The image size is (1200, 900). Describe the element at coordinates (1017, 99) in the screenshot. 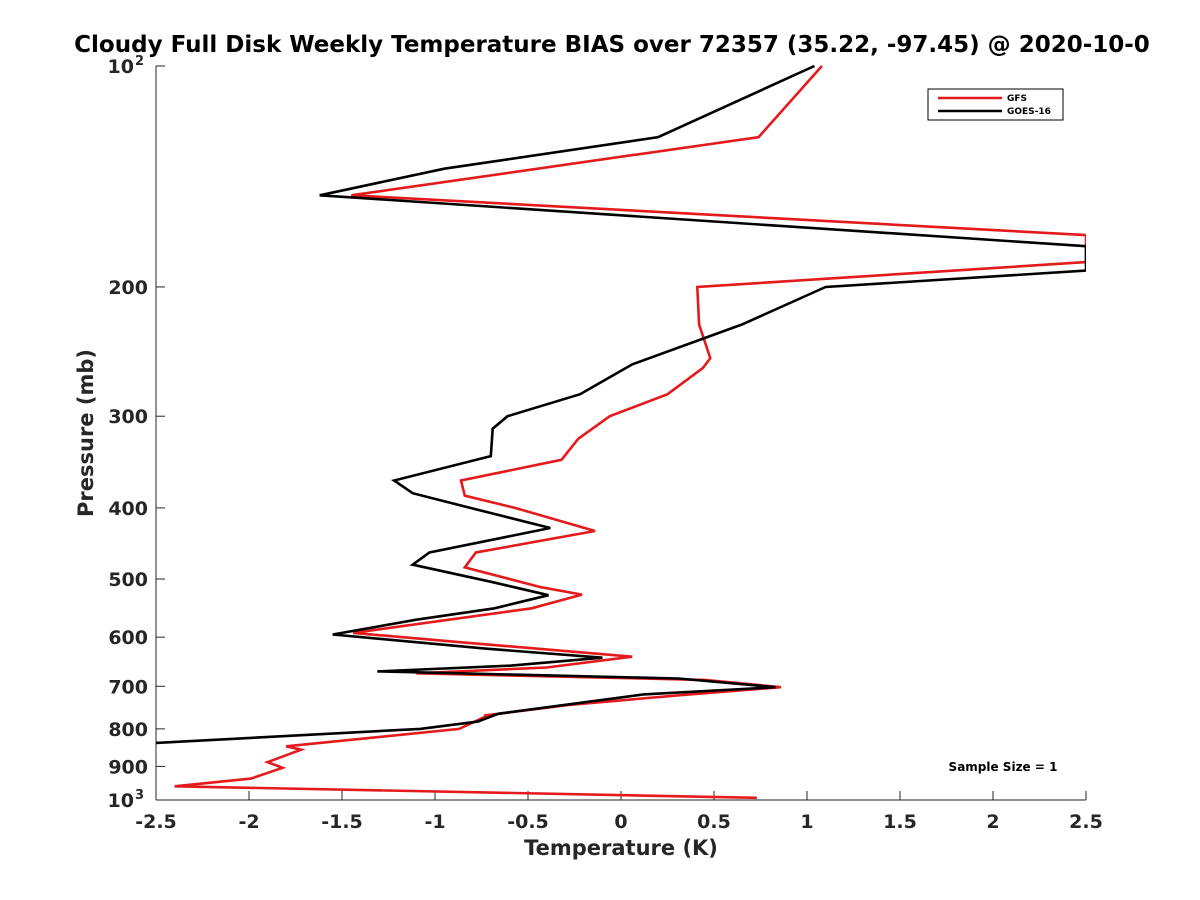

I see `legend-label: GFS` at that location.